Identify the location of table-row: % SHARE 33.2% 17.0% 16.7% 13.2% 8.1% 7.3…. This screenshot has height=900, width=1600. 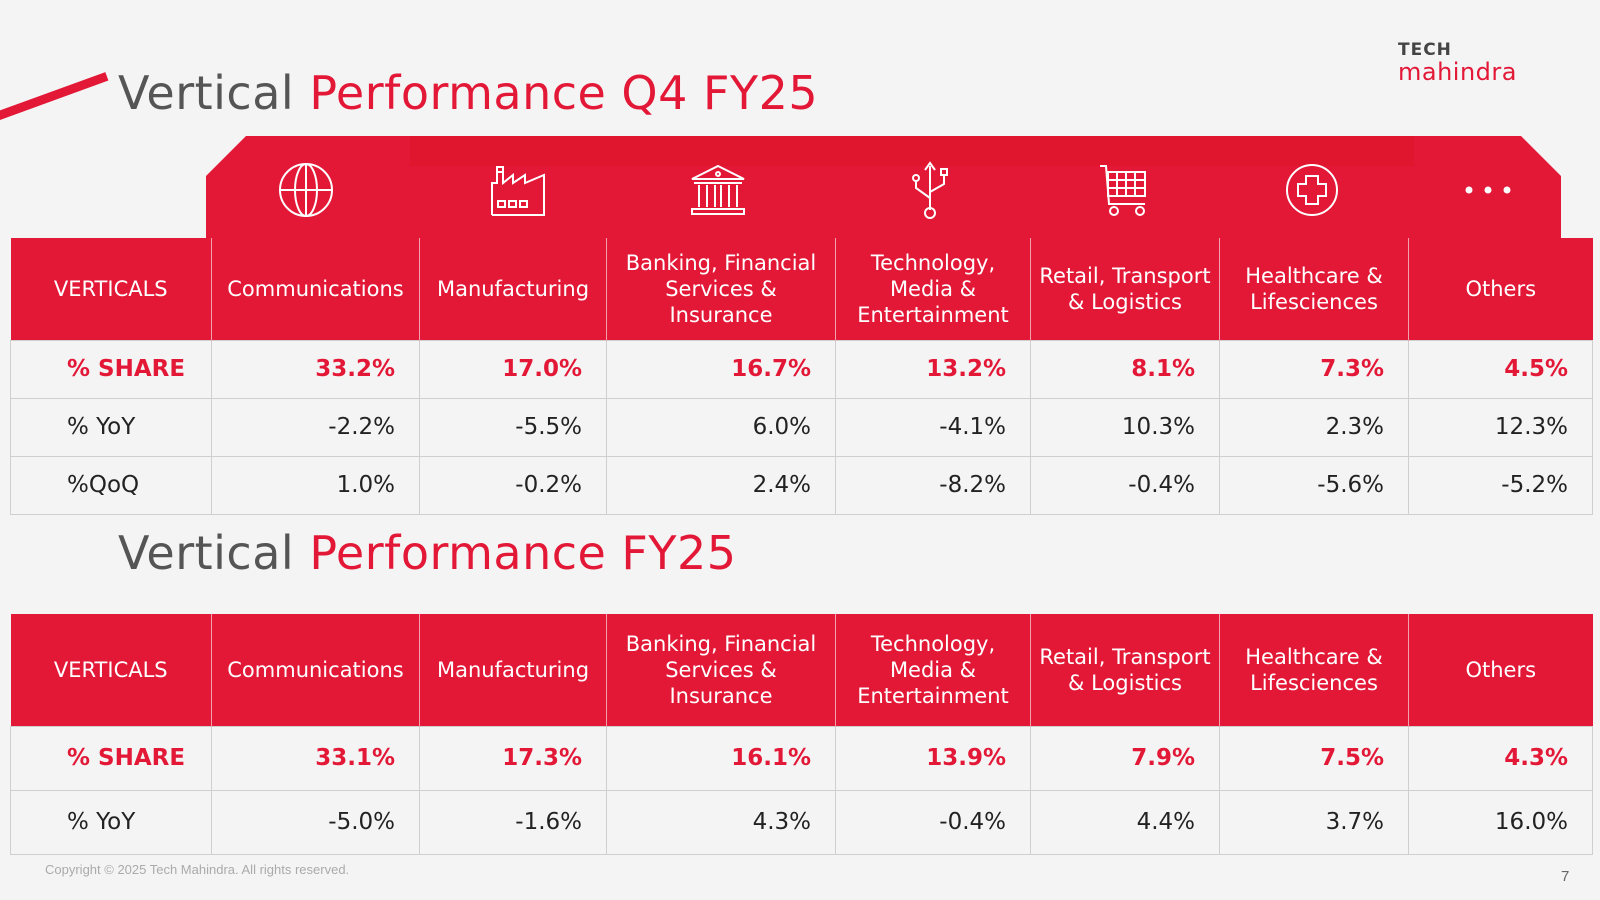
(801, 369).